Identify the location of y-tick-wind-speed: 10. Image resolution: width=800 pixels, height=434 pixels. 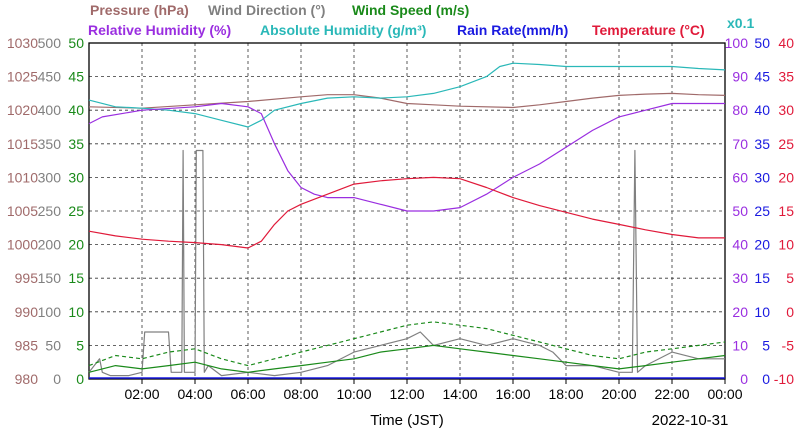
(76, 312).